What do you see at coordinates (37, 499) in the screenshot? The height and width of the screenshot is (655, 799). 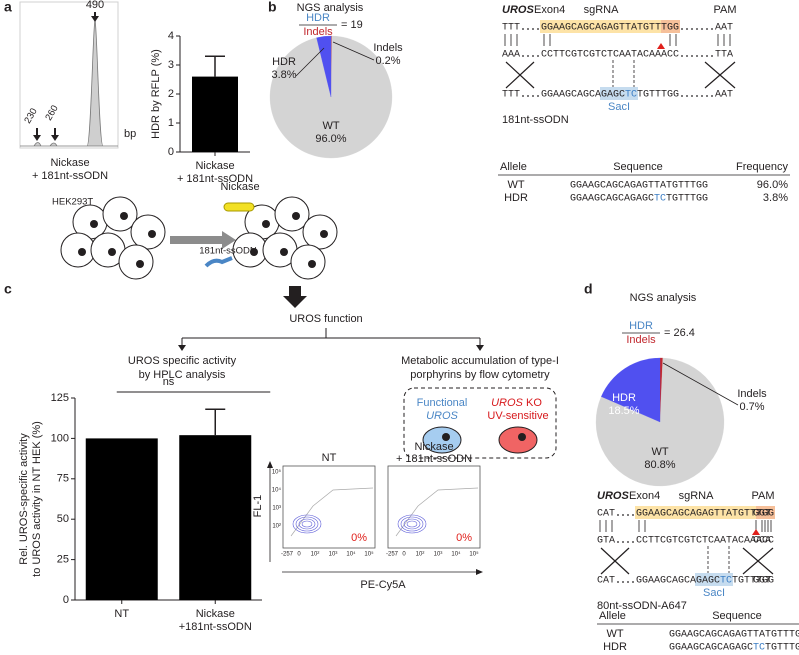 I see `y-axis-label: to UROS activity in NT HEK (%)` at bounding box center [37, 499].